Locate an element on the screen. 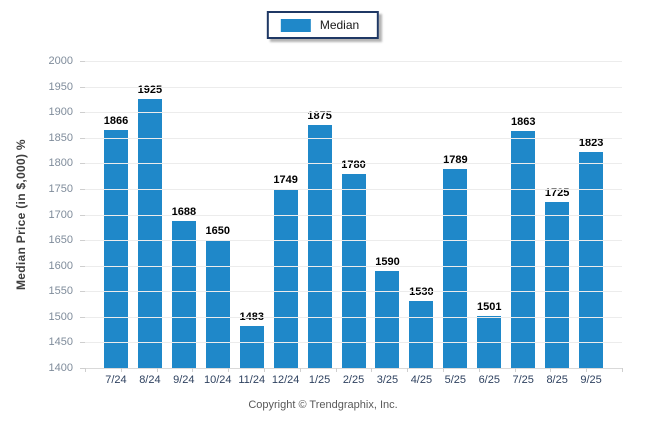 The height and width of the screenshot is (434, 646). bar-10/24 is located at coordinates (217, 304).